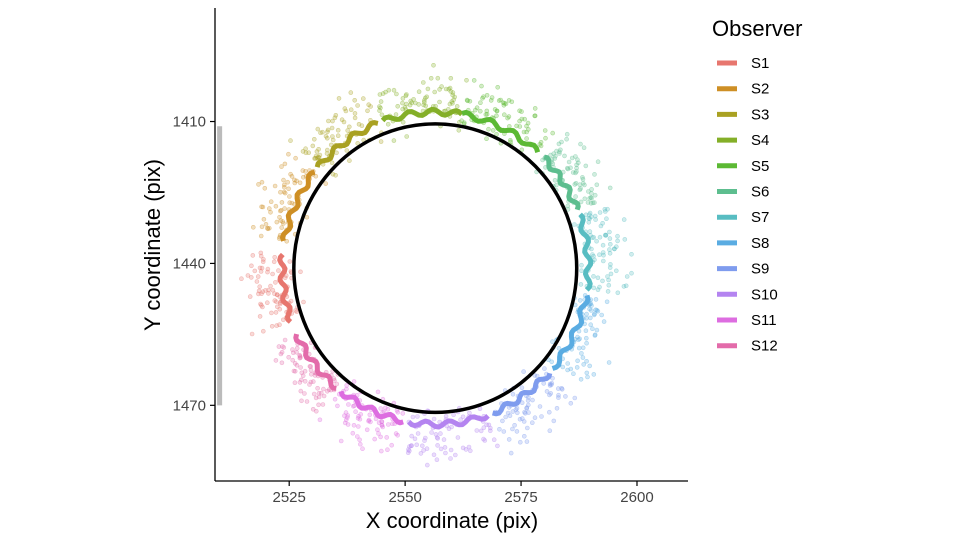 This screenshot has height=540, width=960. Describe the element at coordinates (452, 520) in the screenshot. I see `x-axis-title: X coordinate (pix)` at that location.